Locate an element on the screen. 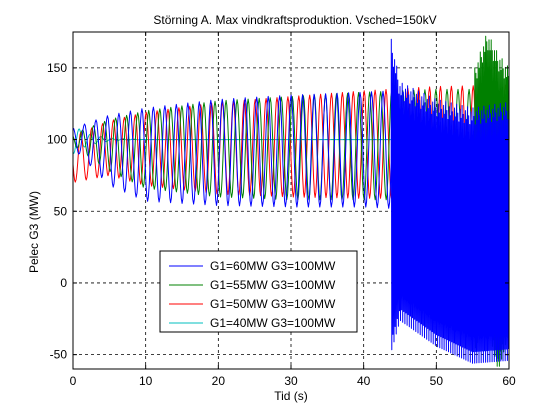  x-tick-label: 50 is located at coordinates (437, 381).